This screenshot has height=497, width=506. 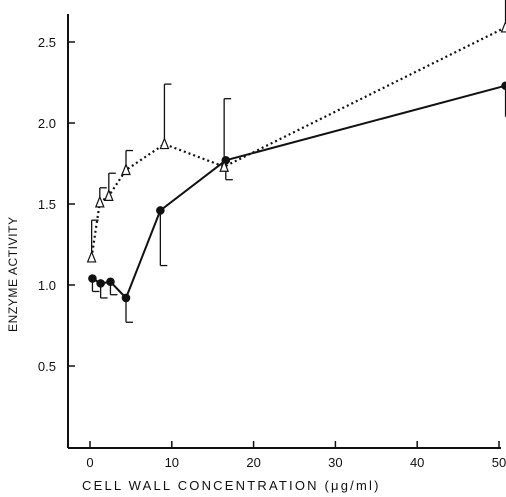 What do you see at coordinates (13, 274) in the screenshot?
I see `y-axis-title: ENZYME ACTIVITY` at bounding box center [13, 274].